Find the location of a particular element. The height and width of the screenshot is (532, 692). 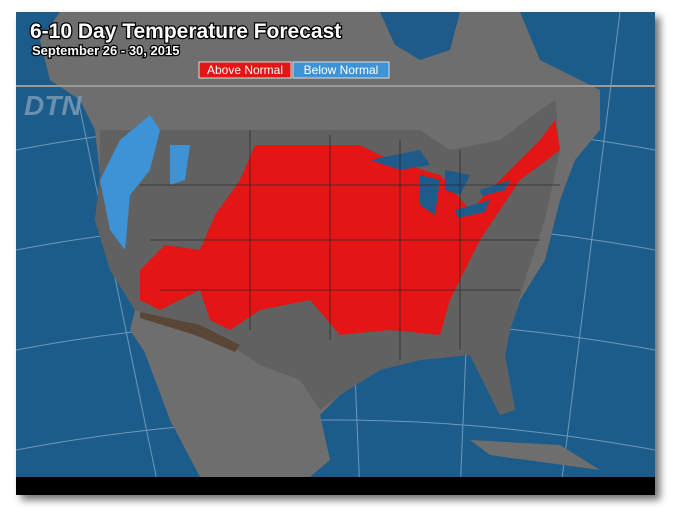

baja is located at coordinates (162, 377).